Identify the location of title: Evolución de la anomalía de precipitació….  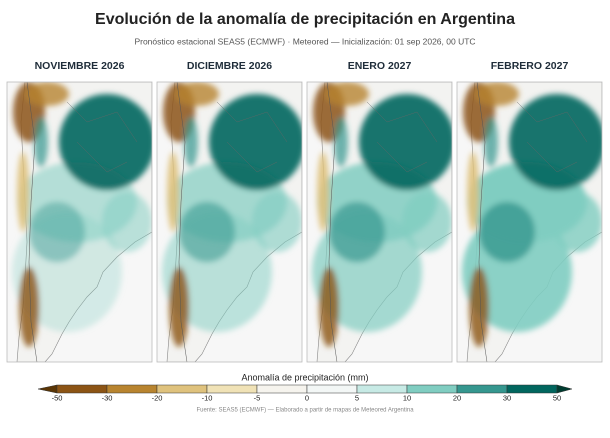
(305, 19).